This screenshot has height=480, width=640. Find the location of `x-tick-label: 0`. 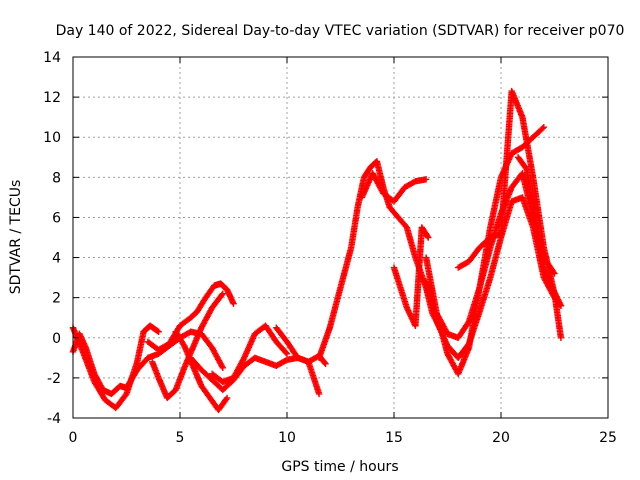

x-tick-label: 0 is located at coordinates (73, 438).